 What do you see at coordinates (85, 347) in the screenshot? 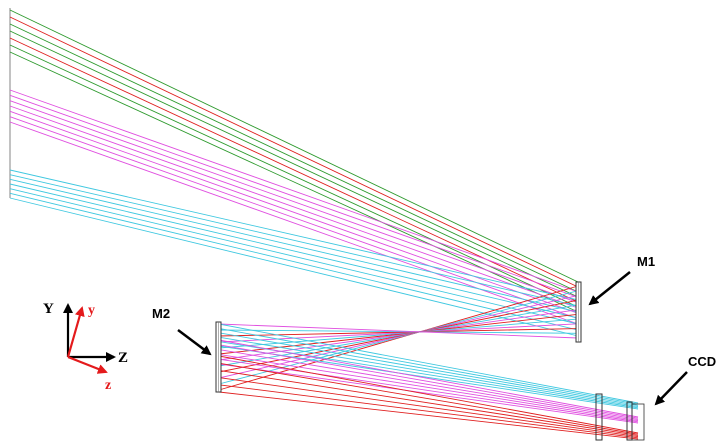
I see `coordinate-axes: Y Z y z` at bounding box center [85, 347].